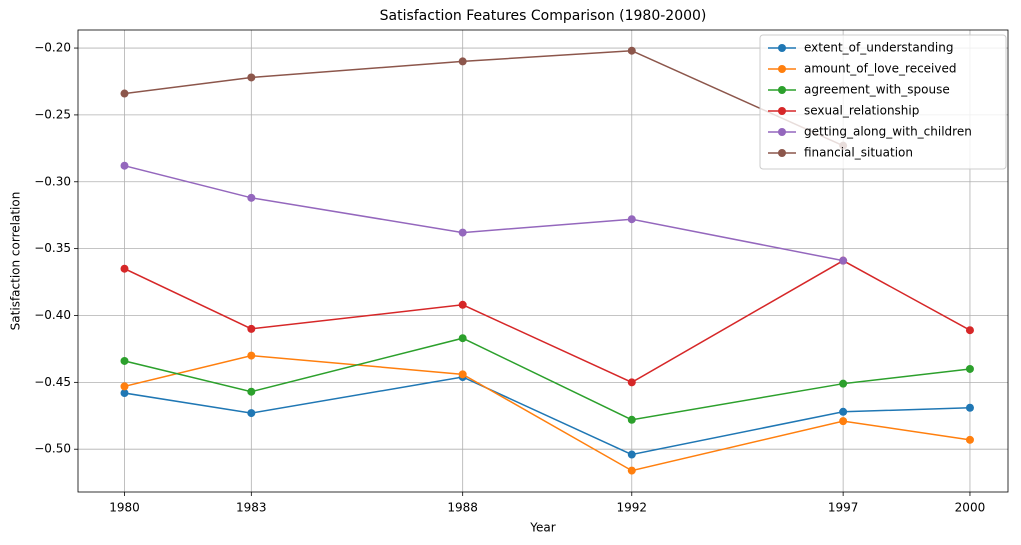 Image resolution: width=1021 pixels, height=545 pixels. What do you see at coordinates (631, 508) in the screenshot?
I see `x-tick-label: 1992` at bounding box center [631, 508].